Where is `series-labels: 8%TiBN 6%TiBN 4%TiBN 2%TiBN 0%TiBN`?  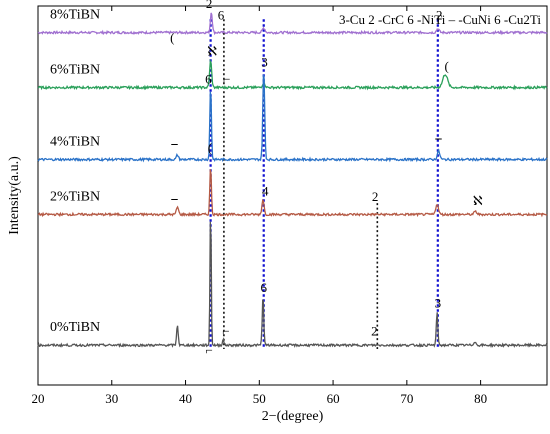
series-labels: 8%TiBN 6%TiBN 4%TiBN 2%TiBN 0%TiBN is located at coordinates (75, 172).